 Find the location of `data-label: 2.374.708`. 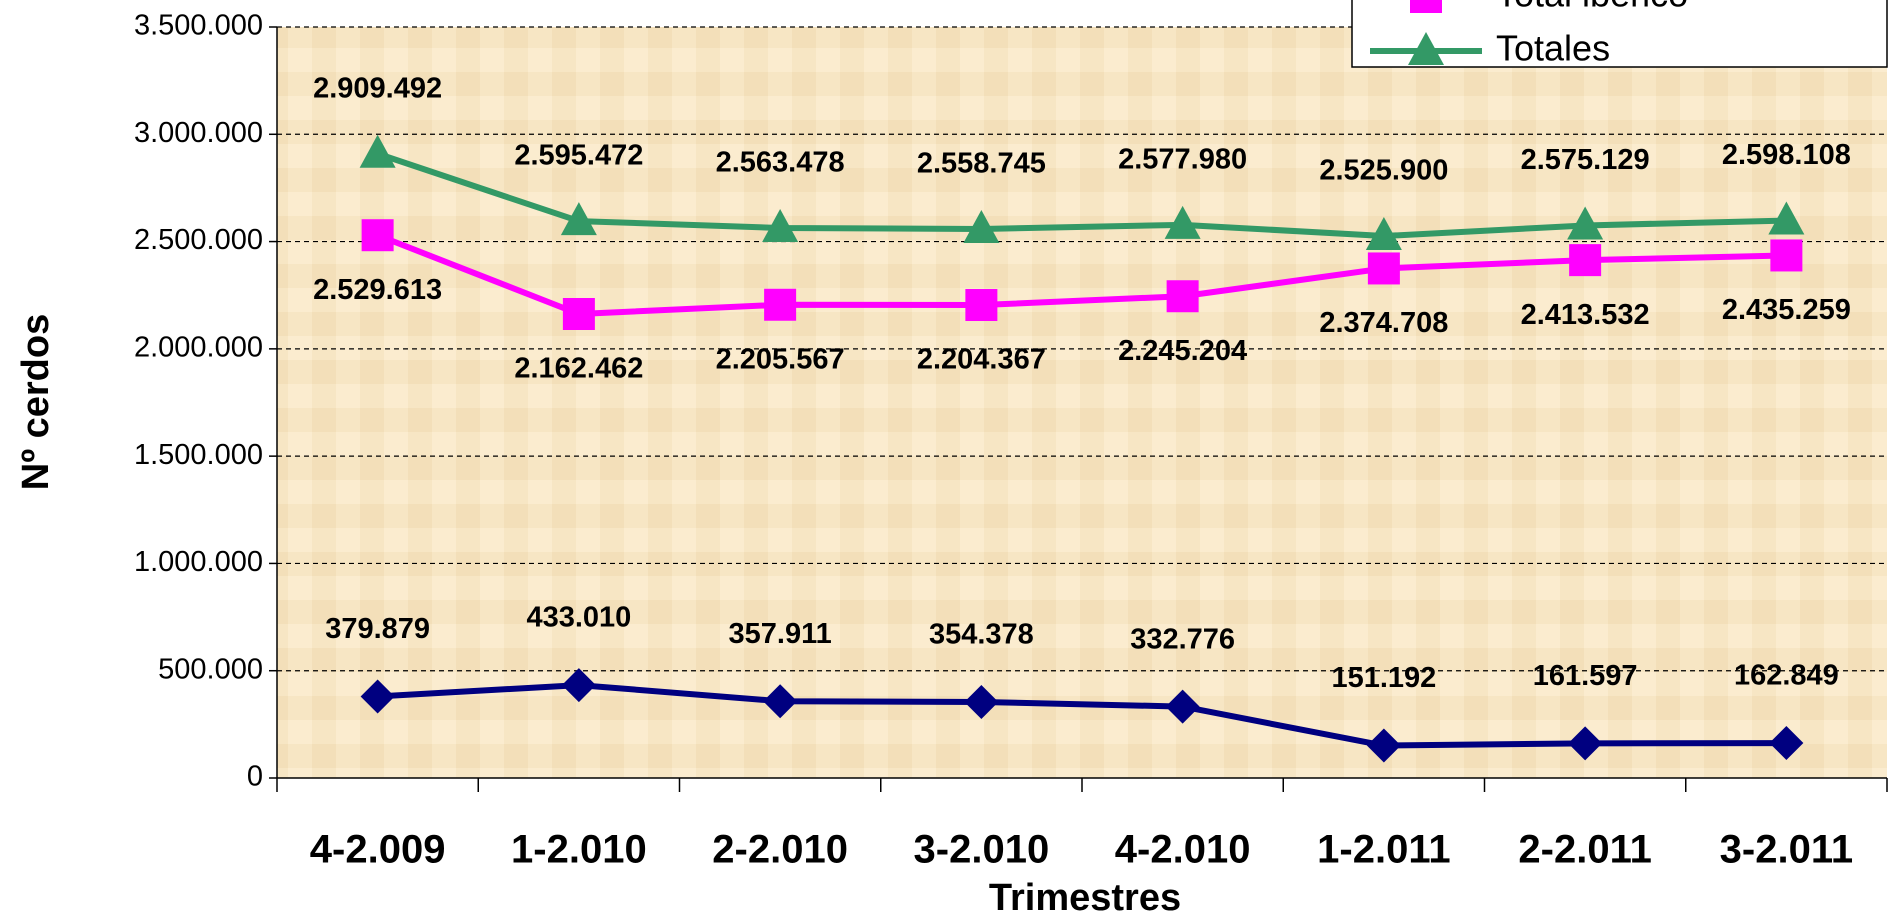

data-label: 2.374.708 is located at coordinates (1383, 323).